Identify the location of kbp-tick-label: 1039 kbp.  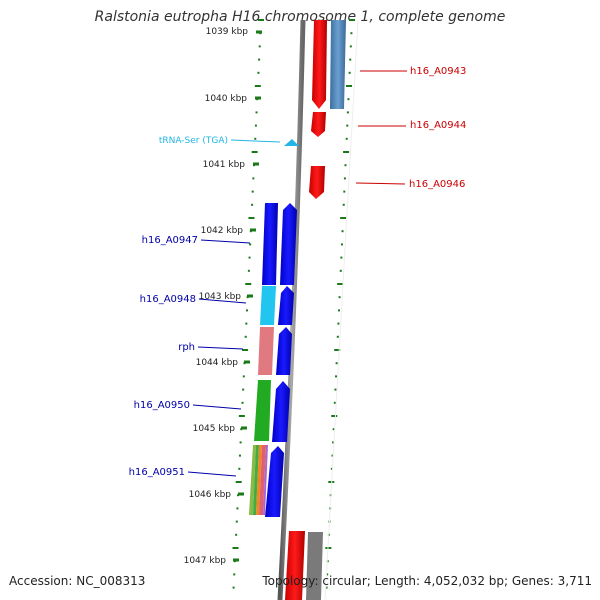
(227, 32).